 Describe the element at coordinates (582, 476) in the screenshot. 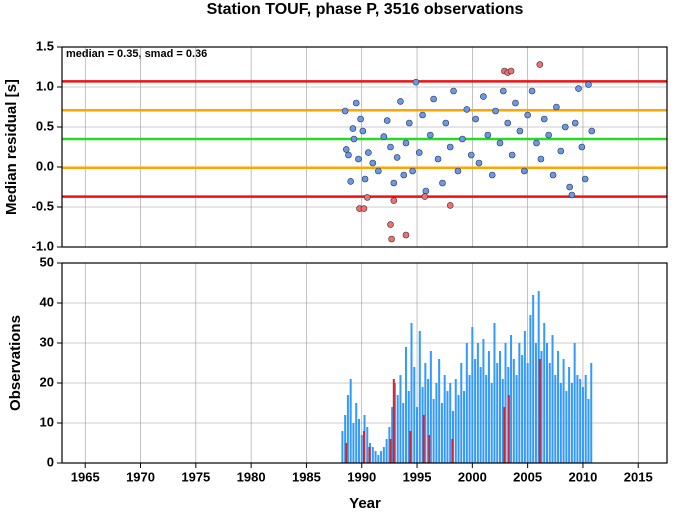

I see `x-tick-label: 2010` at that location.